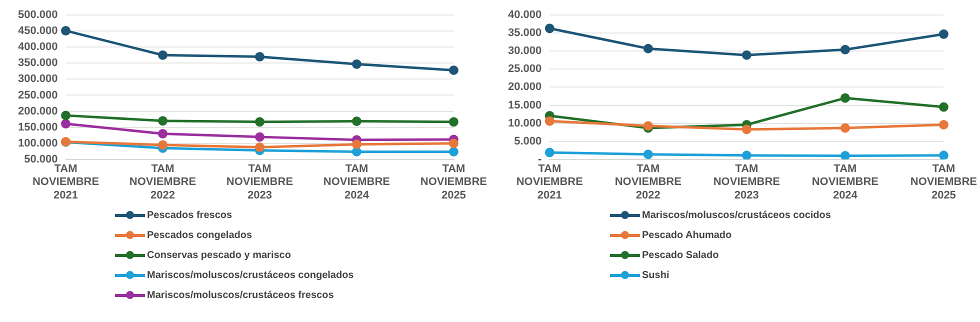 The image size is (980, 322). I want to click on legend-label: Conservas pescado y marisco, so click(219, 255).